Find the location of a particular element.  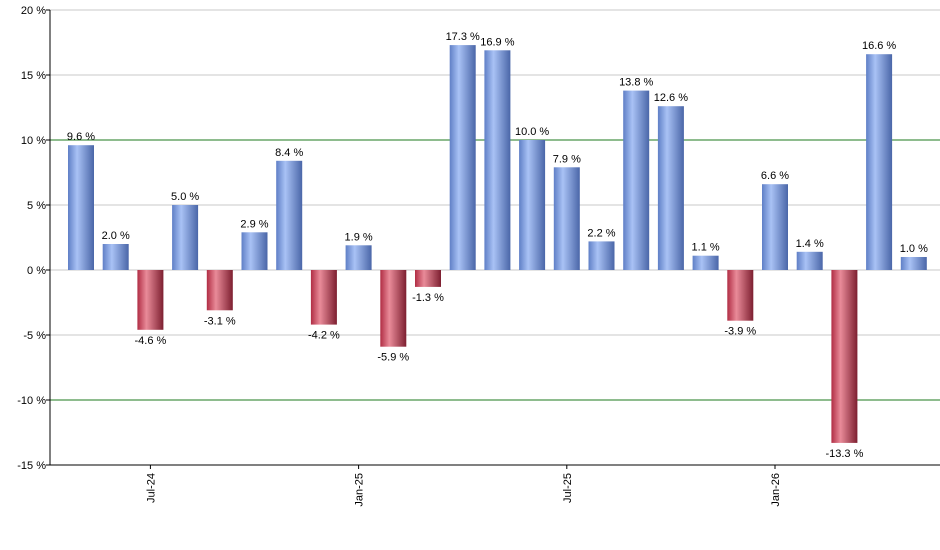

x-tick-label: Jan-25 is located at coordinates (360, 490).